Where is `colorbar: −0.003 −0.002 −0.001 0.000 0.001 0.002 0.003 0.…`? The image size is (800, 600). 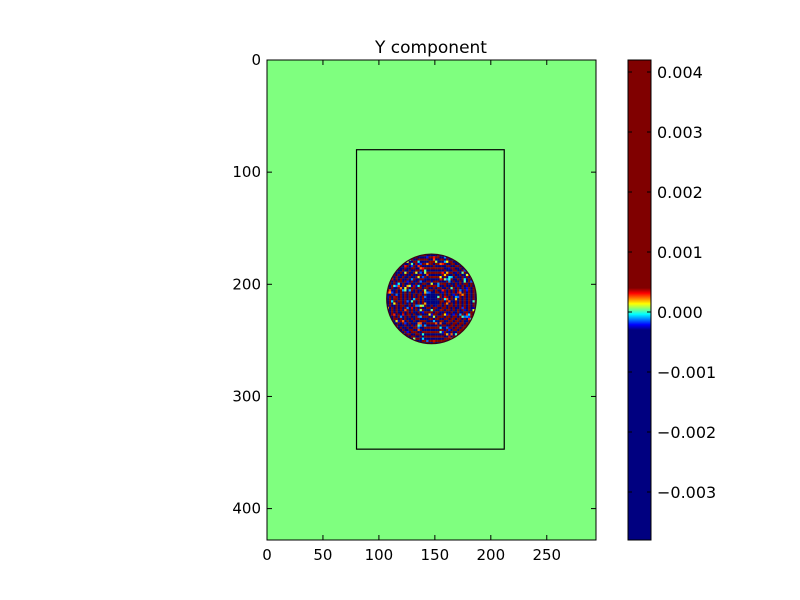 colorbar: −0.003 −0.002 −0.001 0.000 0.001 0.002 0.003 0.… is located at coordinates (671, 300).